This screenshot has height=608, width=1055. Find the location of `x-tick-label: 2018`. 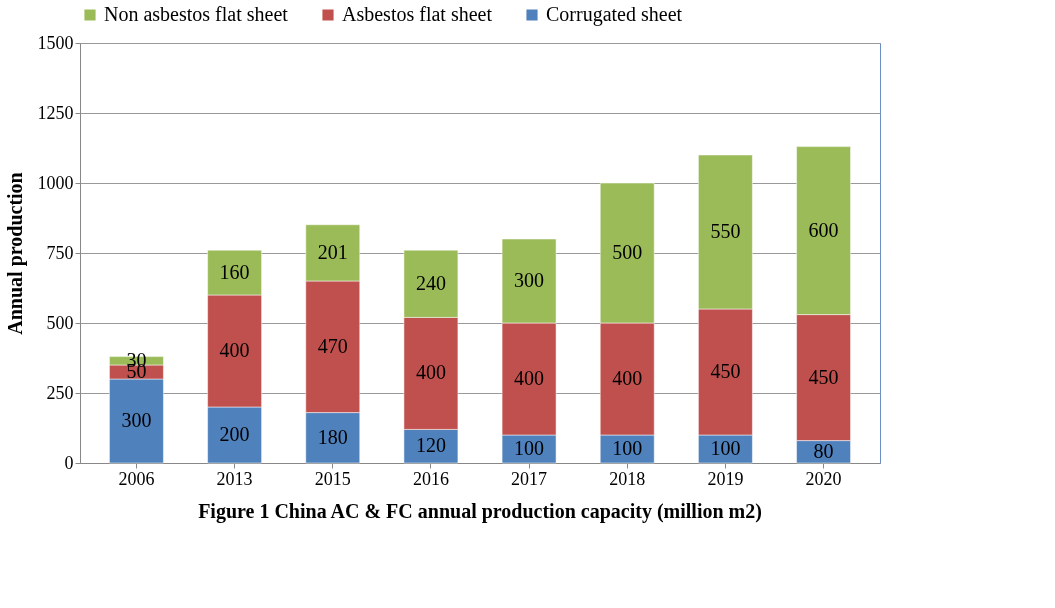

x-tick-label: 2018 is located at coordinates (627, 478).